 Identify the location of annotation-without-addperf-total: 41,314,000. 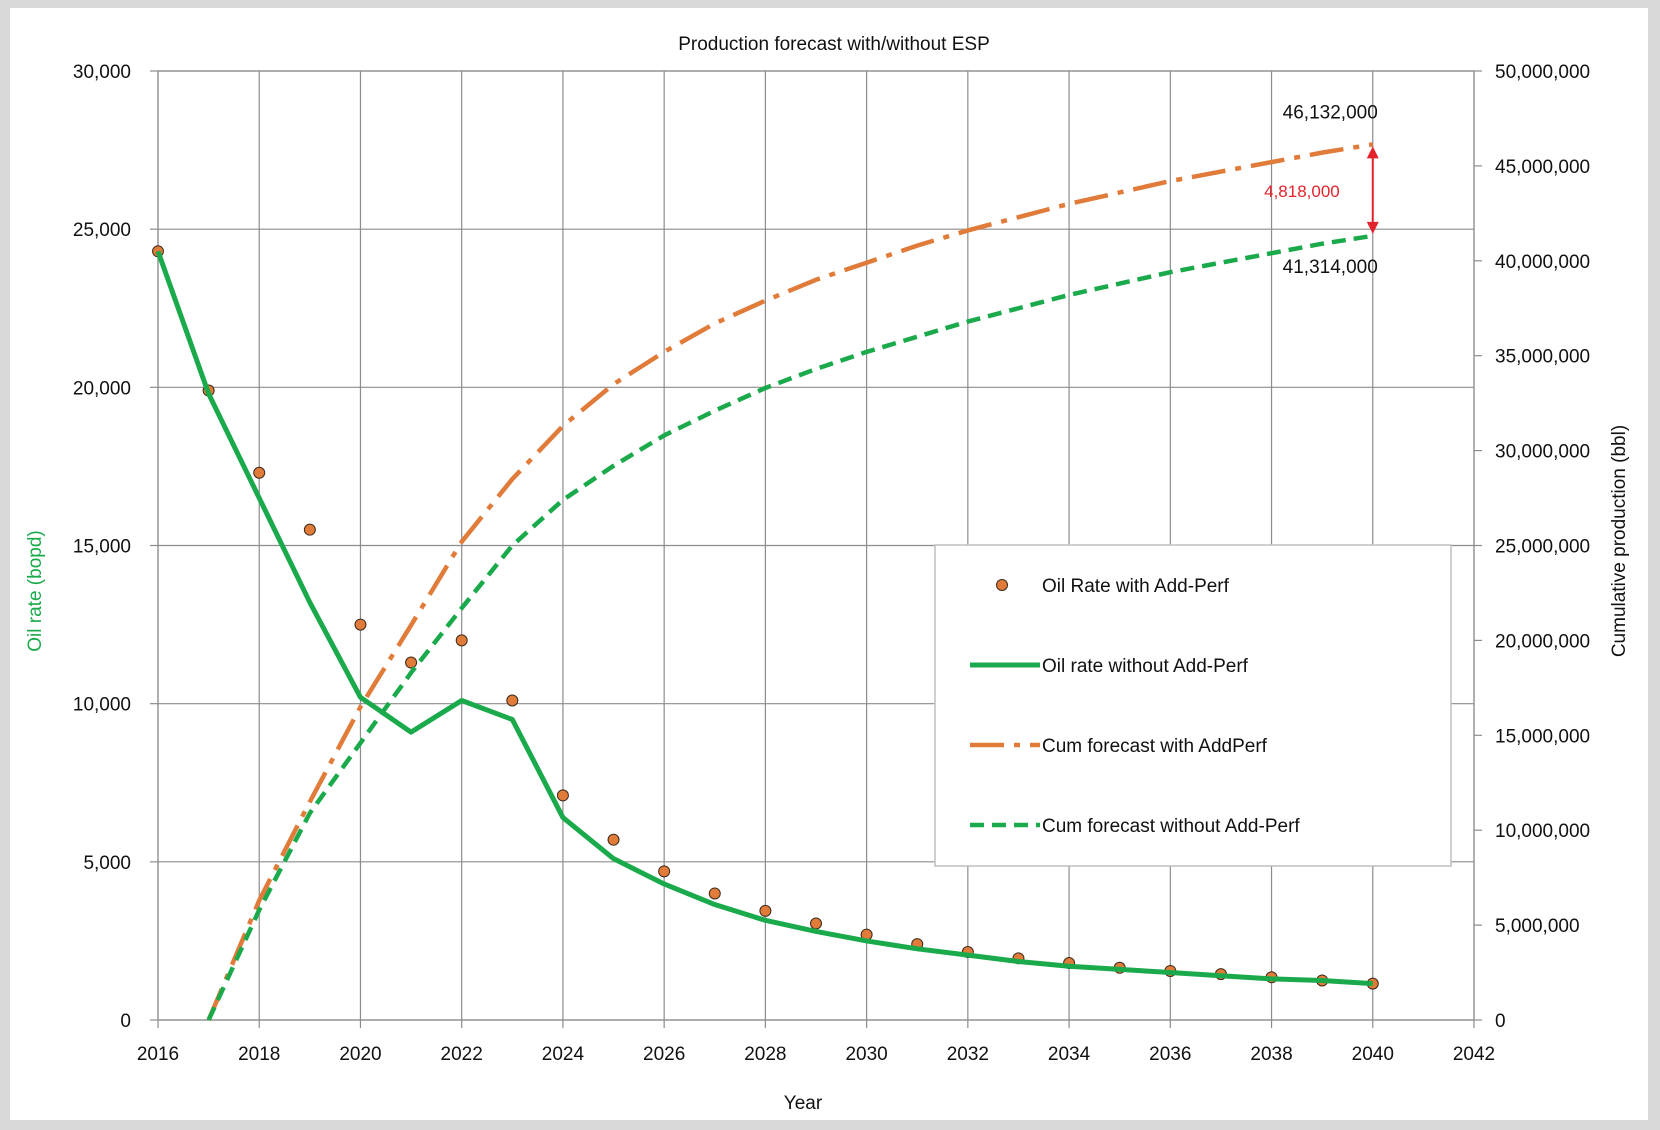
(1330, 267).